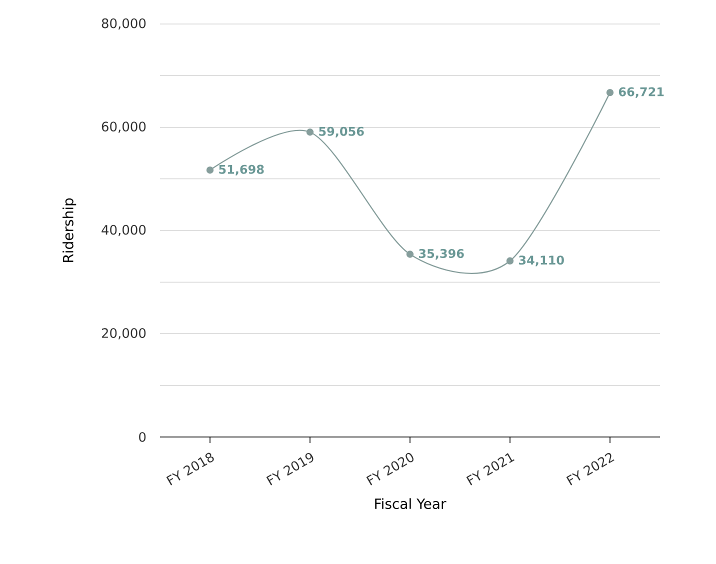  I want to click on y-tick-label: 80,000, so click(124, 24).